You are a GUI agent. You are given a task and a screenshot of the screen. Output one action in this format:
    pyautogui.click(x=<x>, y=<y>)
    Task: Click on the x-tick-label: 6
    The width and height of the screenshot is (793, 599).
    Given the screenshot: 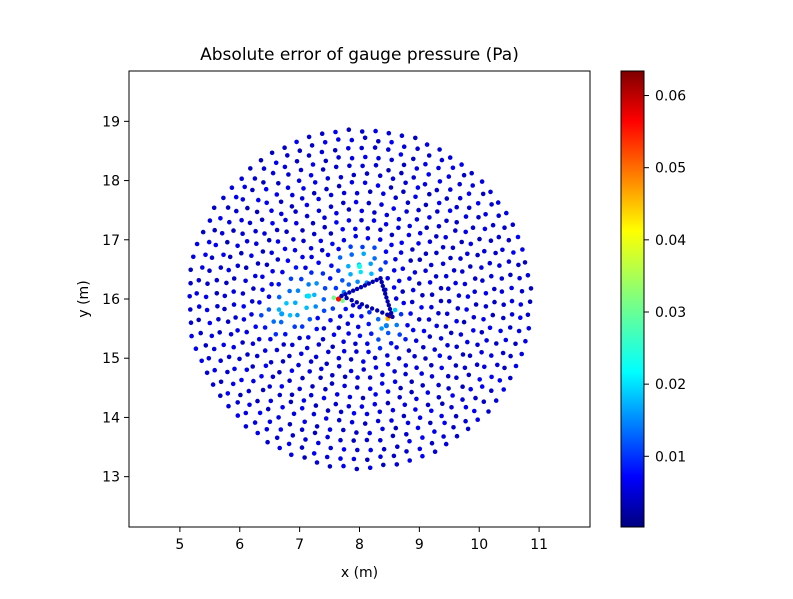 What is the action you would take?
    pyautogui.click(x=239, y=545)
    